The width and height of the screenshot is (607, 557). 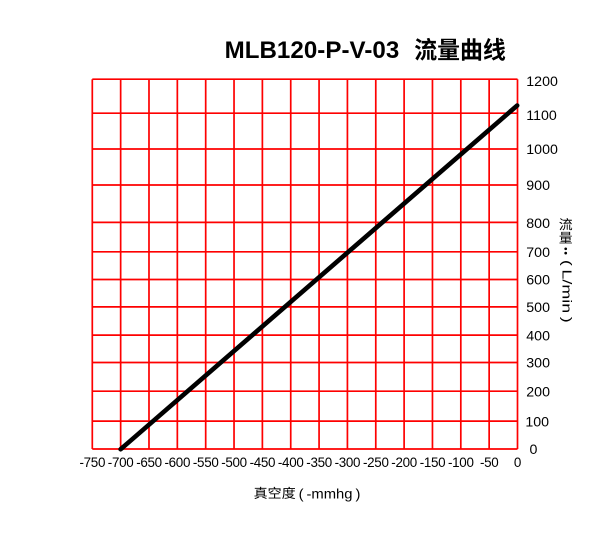 I want to click on svg-text: -150, so click(x=433, y=462).